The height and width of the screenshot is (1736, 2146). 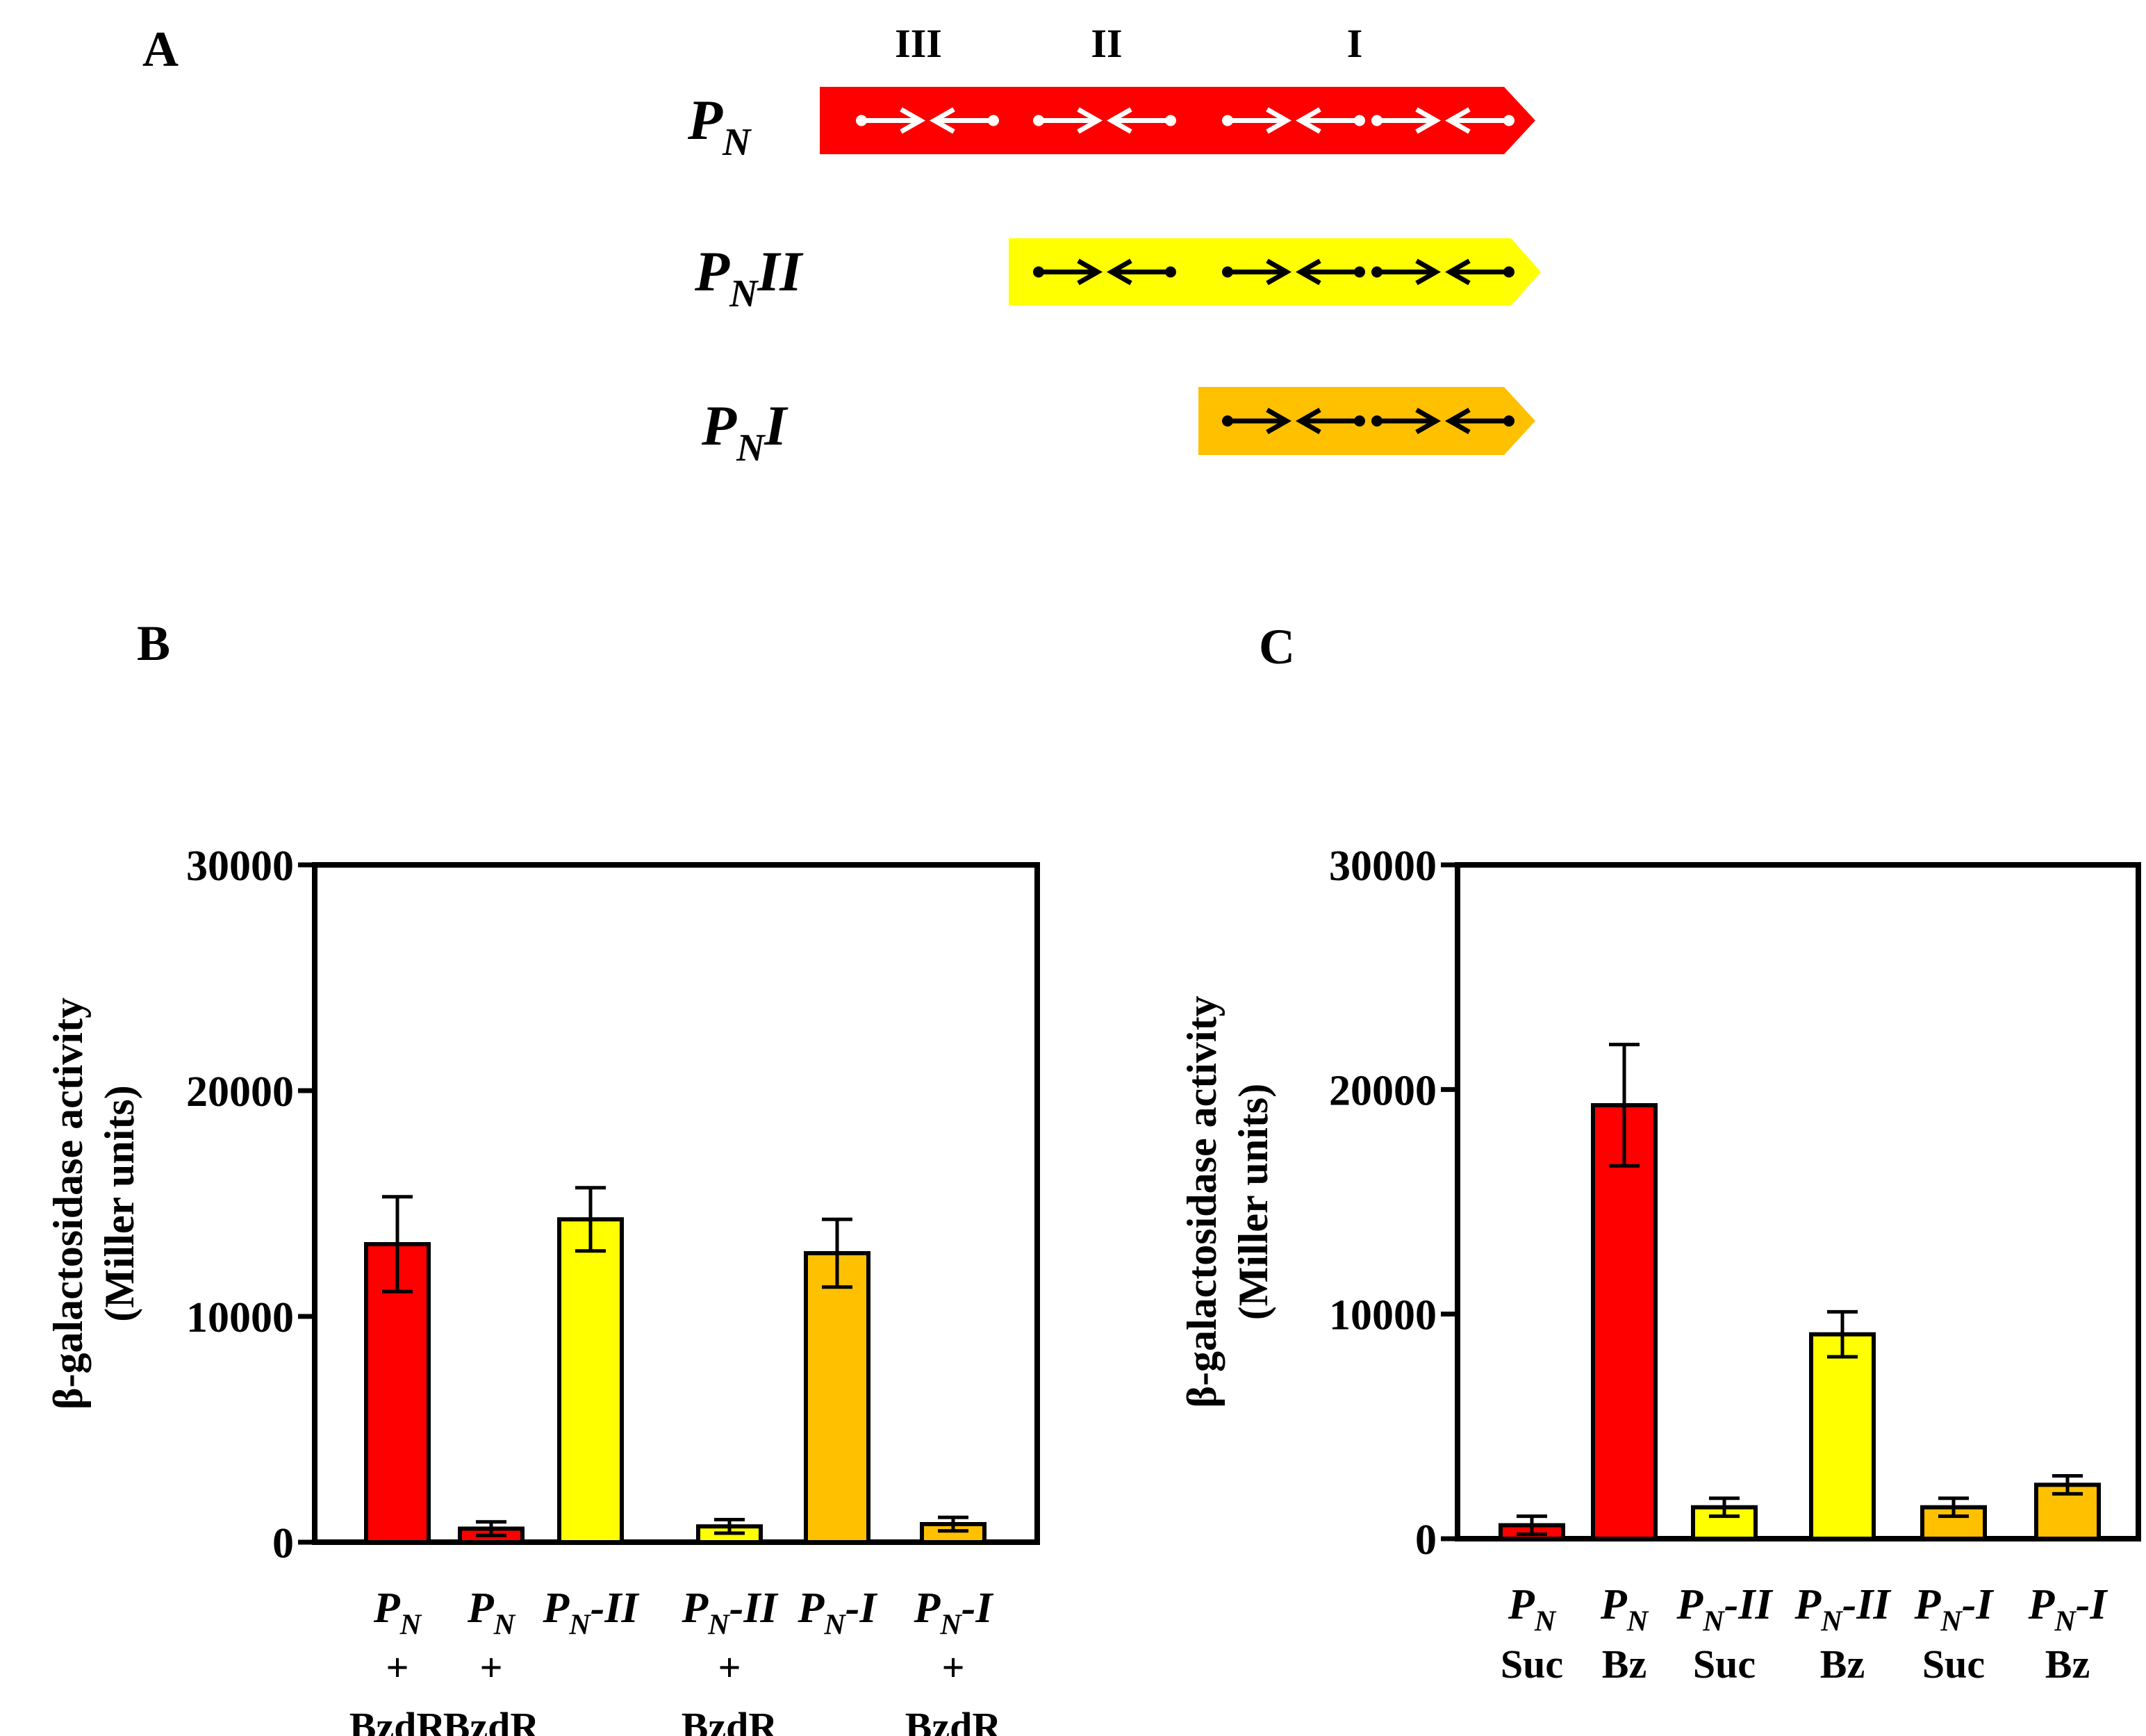 I want to click on inverted-repeat-site-iii, so click(x=927, y=120).